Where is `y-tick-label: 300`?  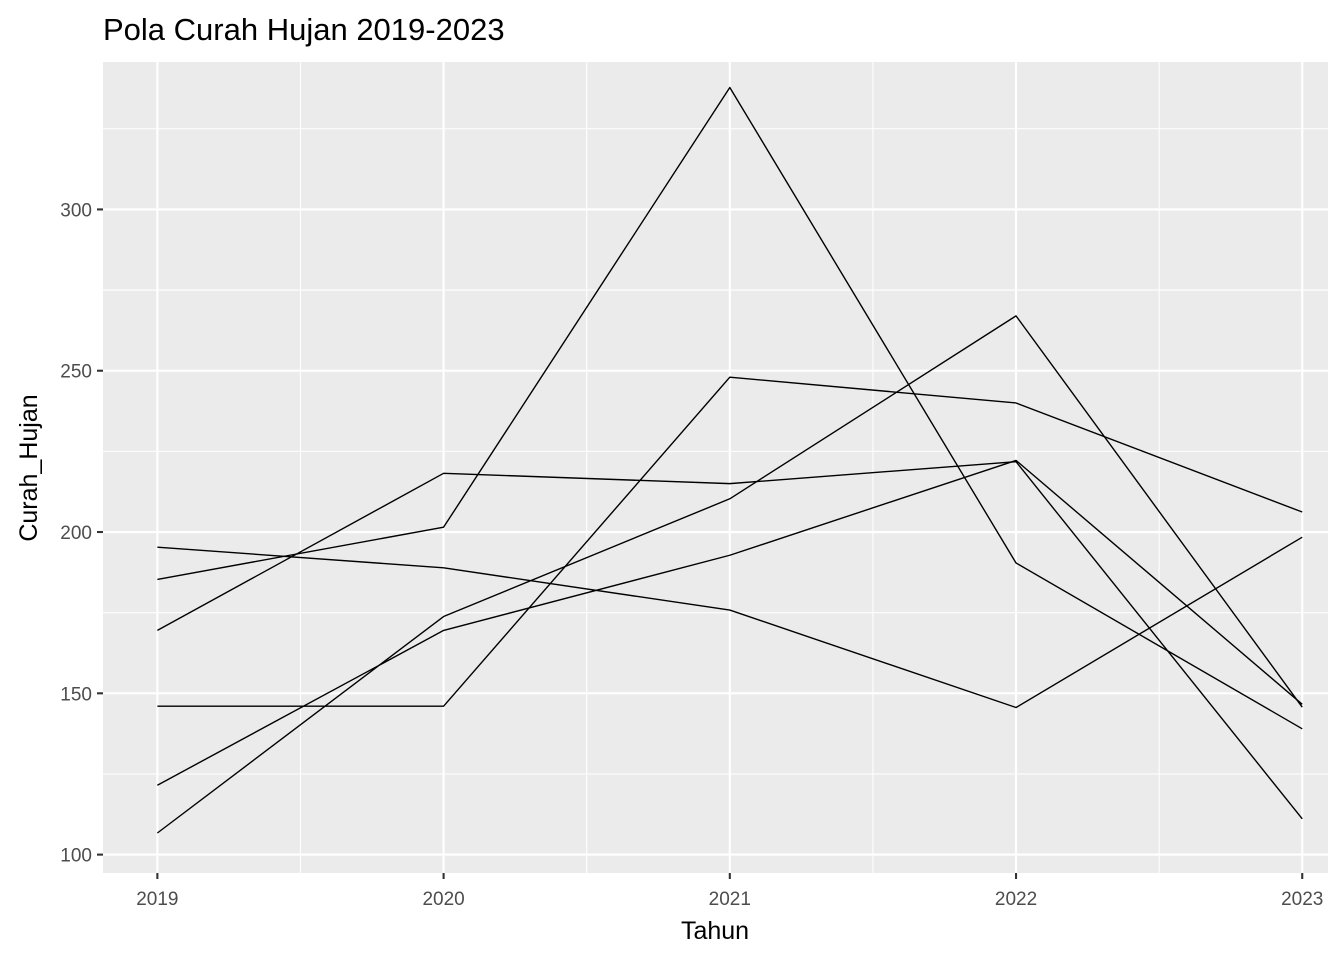
y-tick-label: 300 is located at coordinates (76, 210).